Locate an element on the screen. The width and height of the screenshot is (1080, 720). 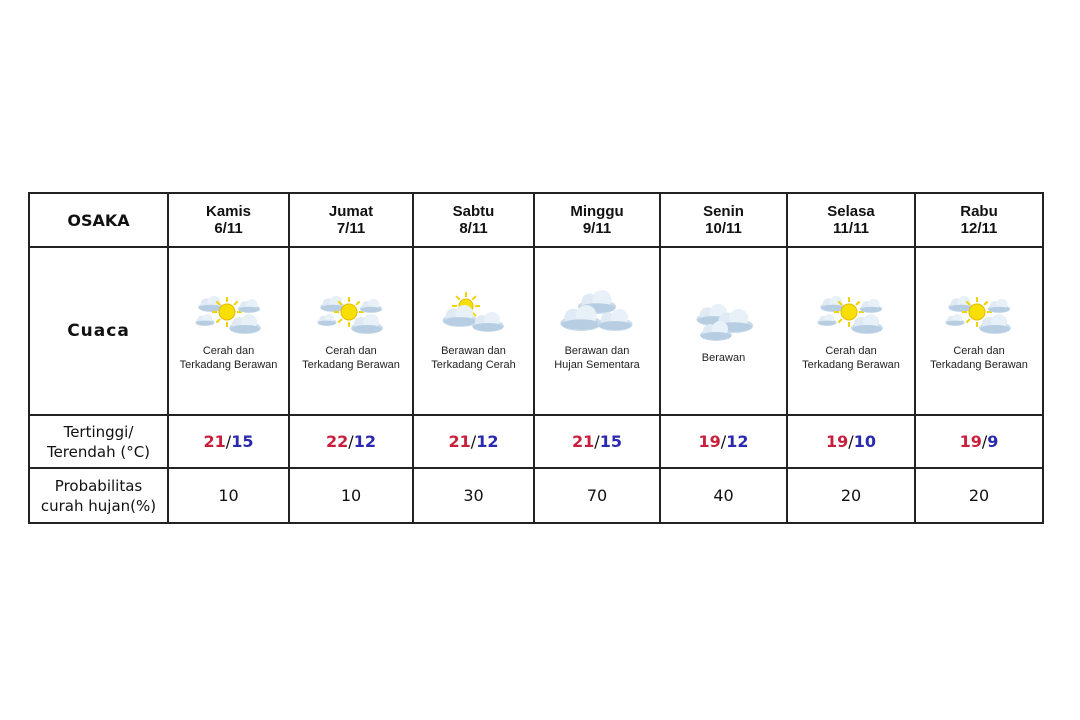
day-header: Minggu 9/11 is located at coordinates (597, 220).